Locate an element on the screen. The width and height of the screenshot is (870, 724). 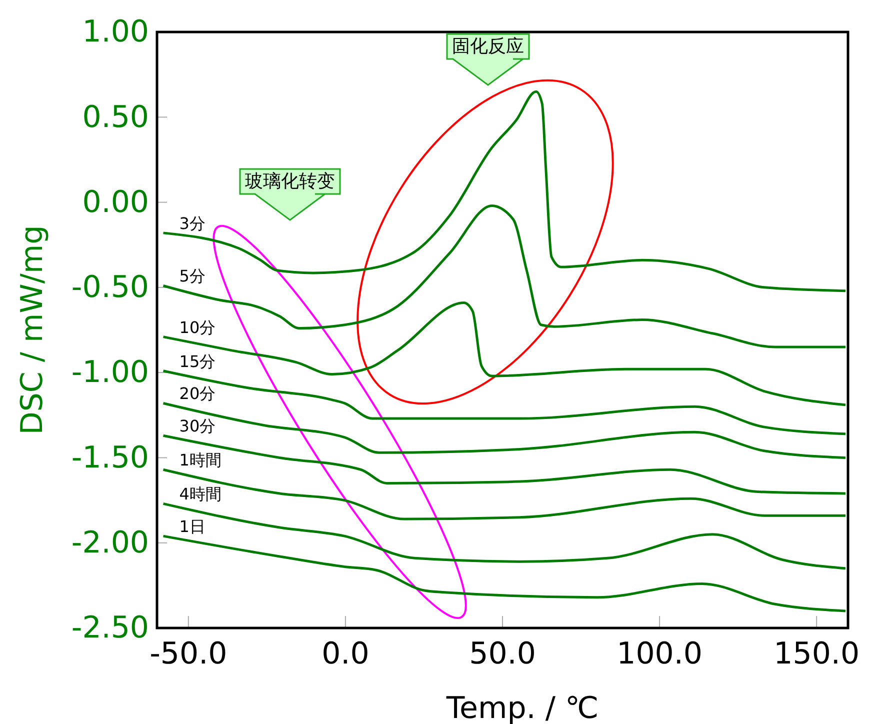
series-label: 30分 is located at coordinates (197, 426).